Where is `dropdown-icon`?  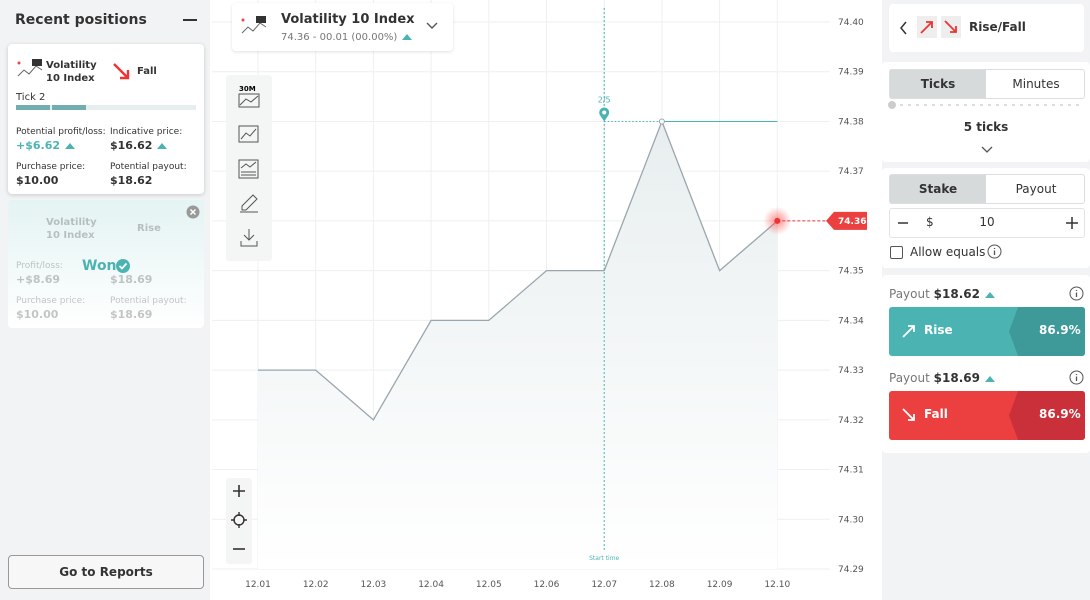 dropdown-icon is located at coordinates (432, 25).